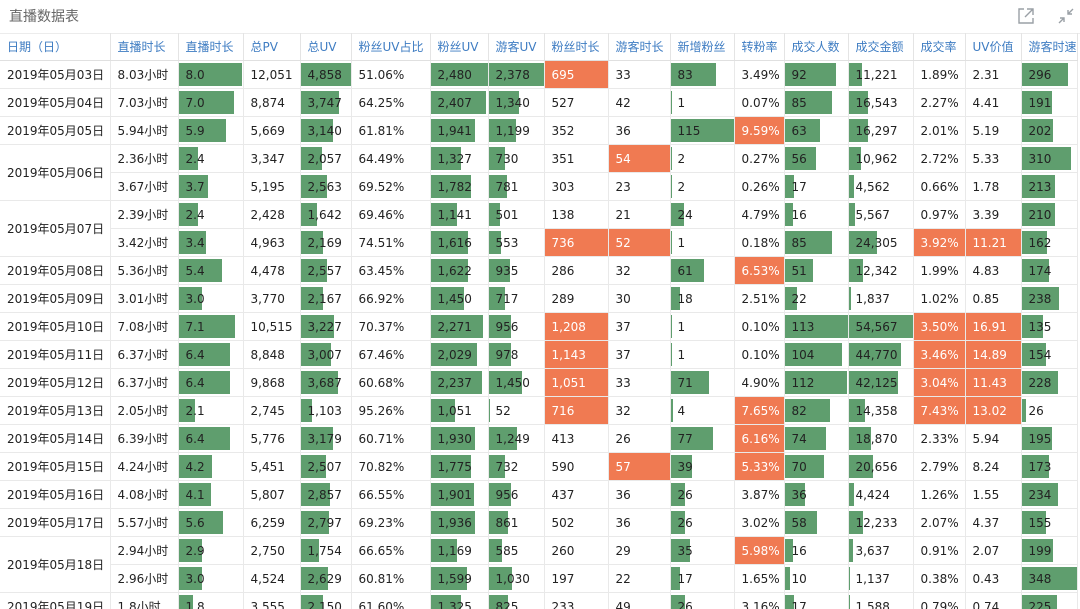 The height and width of the screenshot is (609, 1080). What do you see at coordinates (1049, 47) in the screenshot?
I see `column-header: 游客时速` at bounding box center [1049, 47].